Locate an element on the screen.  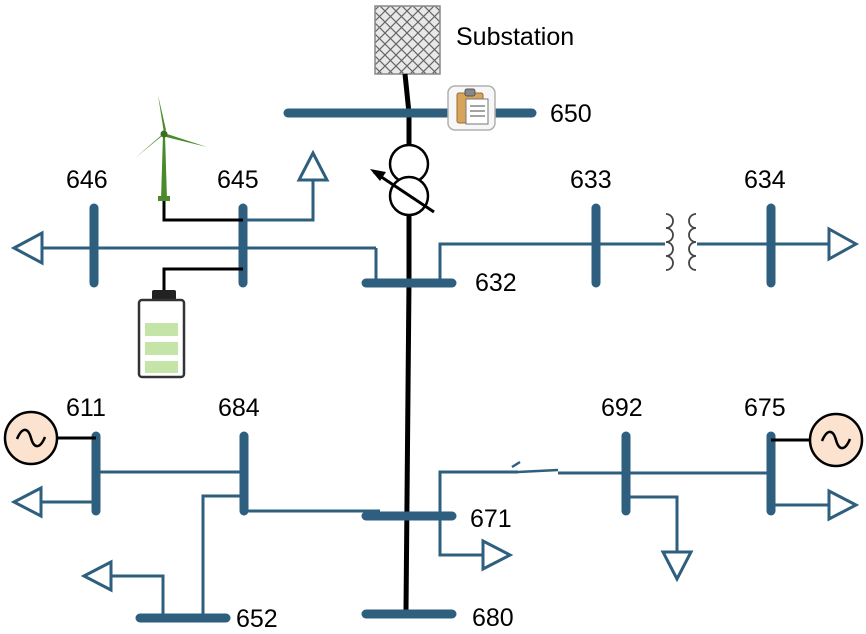
load-675-icon is located at coordinates (843, 505).